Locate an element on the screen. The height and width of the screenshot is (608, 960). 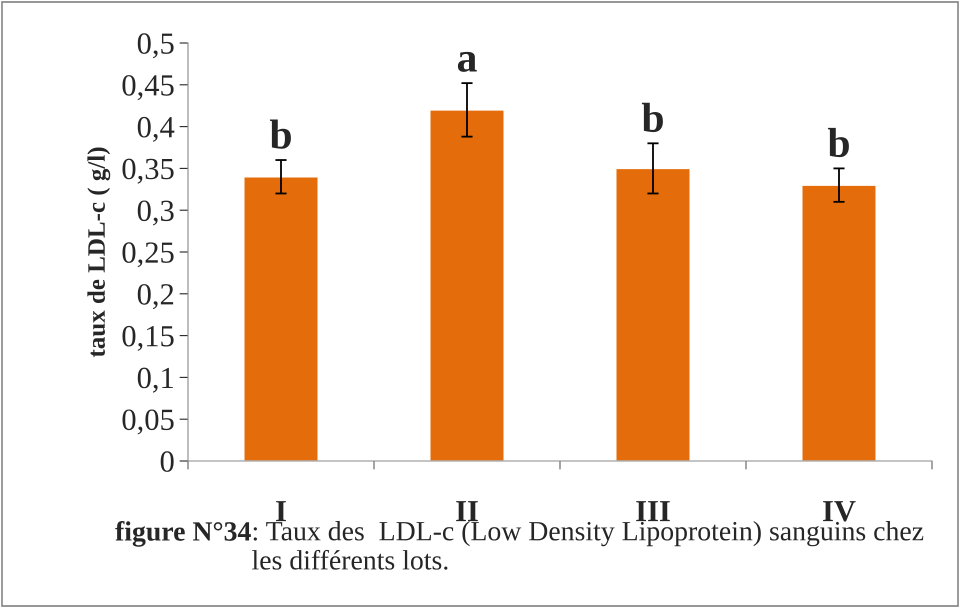
text: figure N°34 is located at coordinates (183, 534).